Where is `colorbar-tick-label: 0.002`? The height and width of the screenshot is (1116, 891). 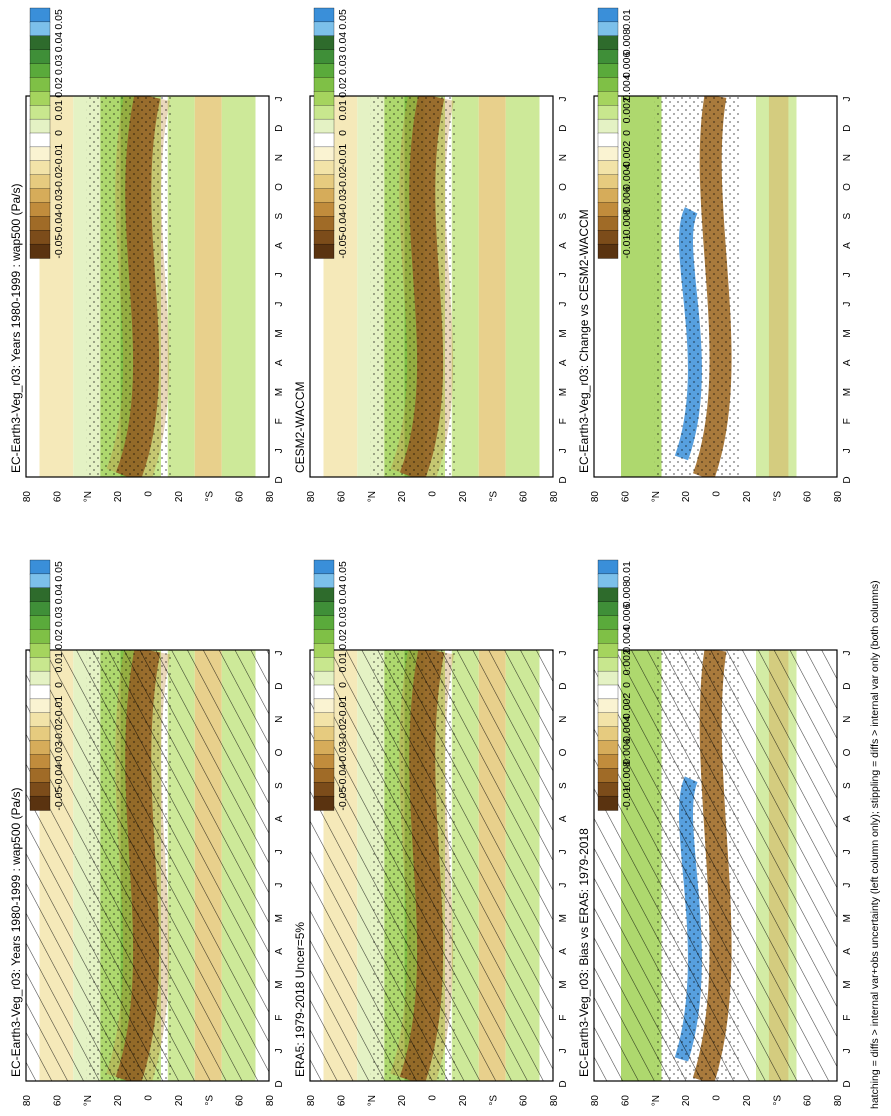 colorbar-tick-label: 0.002 is located at coordinates (627, 110).